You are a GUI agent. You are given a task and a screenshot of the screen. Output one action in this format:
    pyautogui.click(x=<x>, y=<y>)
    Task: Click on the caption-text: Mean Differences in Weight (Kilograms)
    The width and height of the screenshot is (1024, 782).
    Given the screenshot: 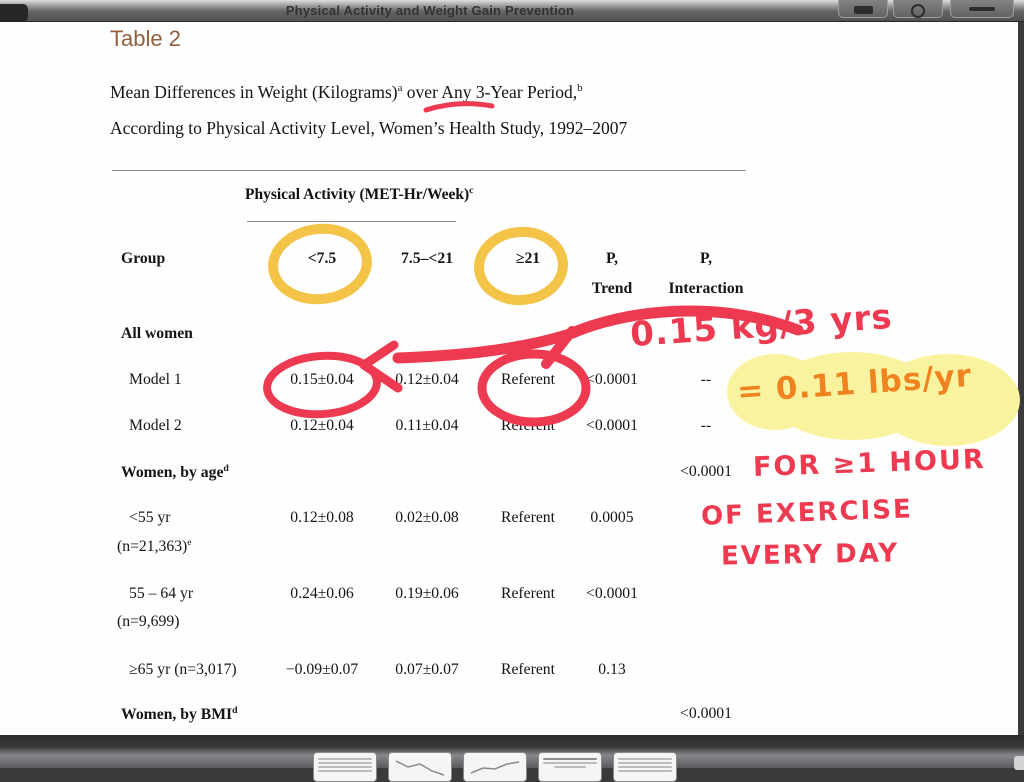 What is the action you would take?
    pyautogui.click(x=254, y=92)
    